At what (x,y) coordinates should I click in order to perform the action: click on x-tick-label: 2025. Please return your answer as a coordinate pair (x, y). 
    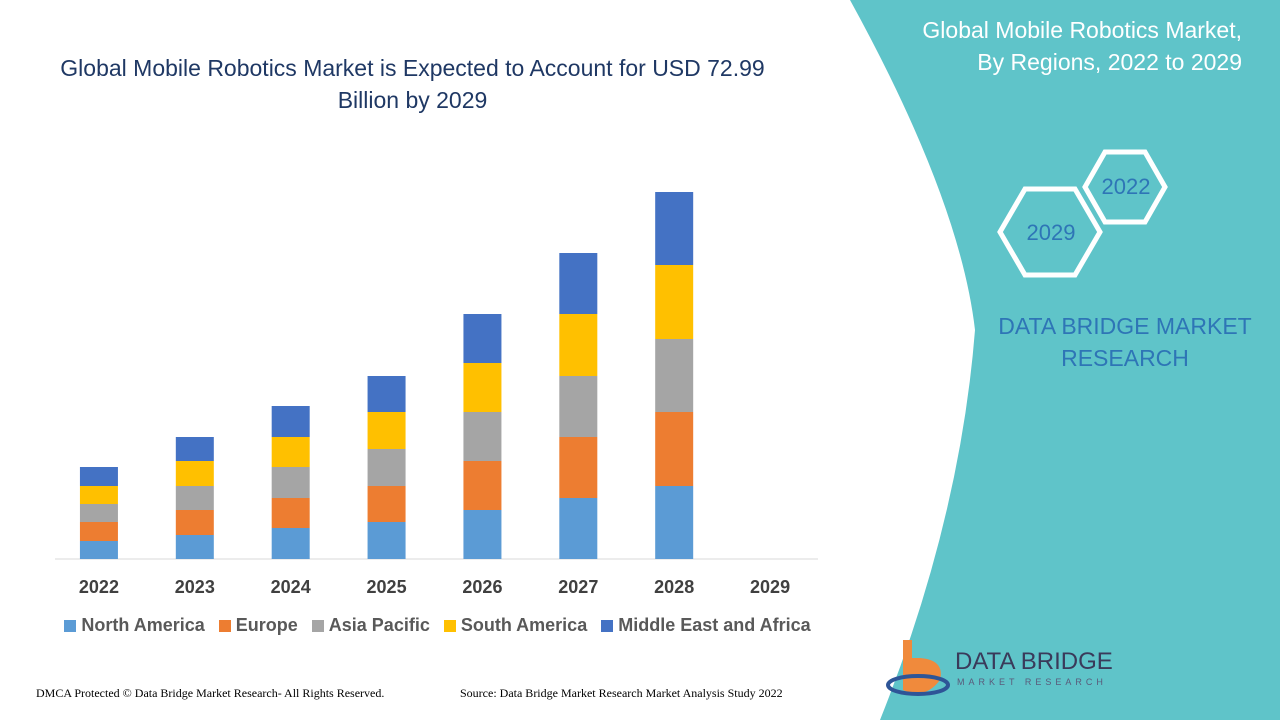
    Looking at the image, I should click on (387, 587).